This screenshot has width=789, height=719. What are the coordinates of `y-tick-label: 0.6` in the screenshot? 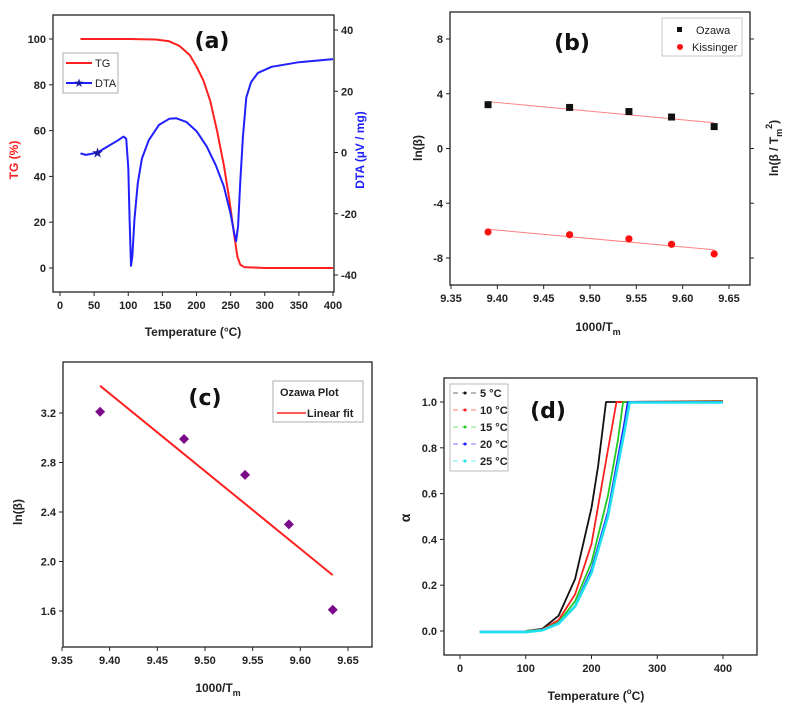 It's located at (429, 495).